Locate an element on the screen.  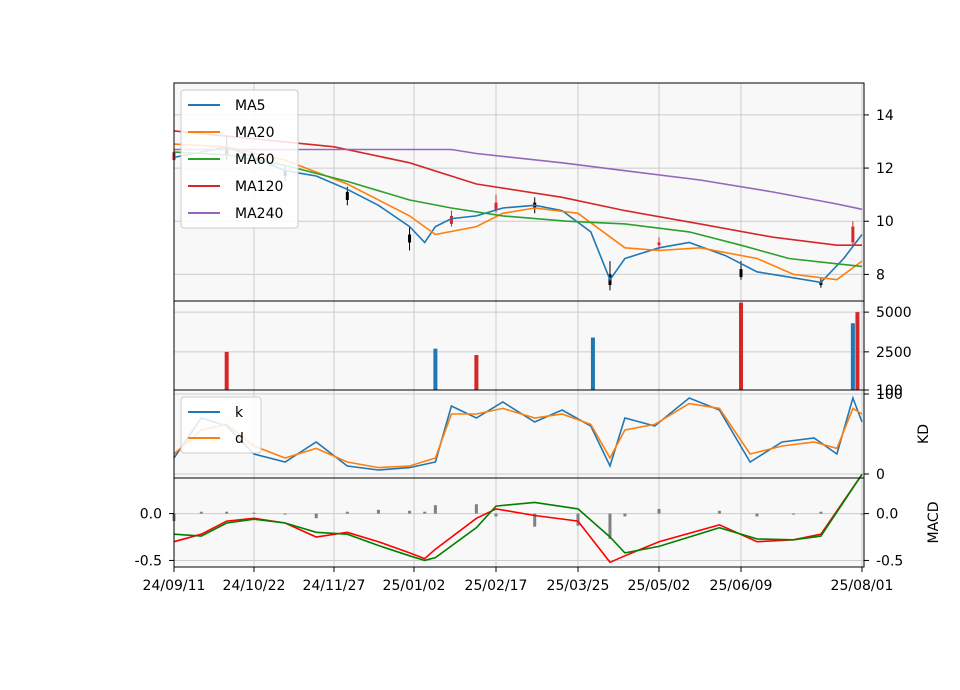
x-tick-label-8: 25/08/01 is located at coordinates (862, 586).